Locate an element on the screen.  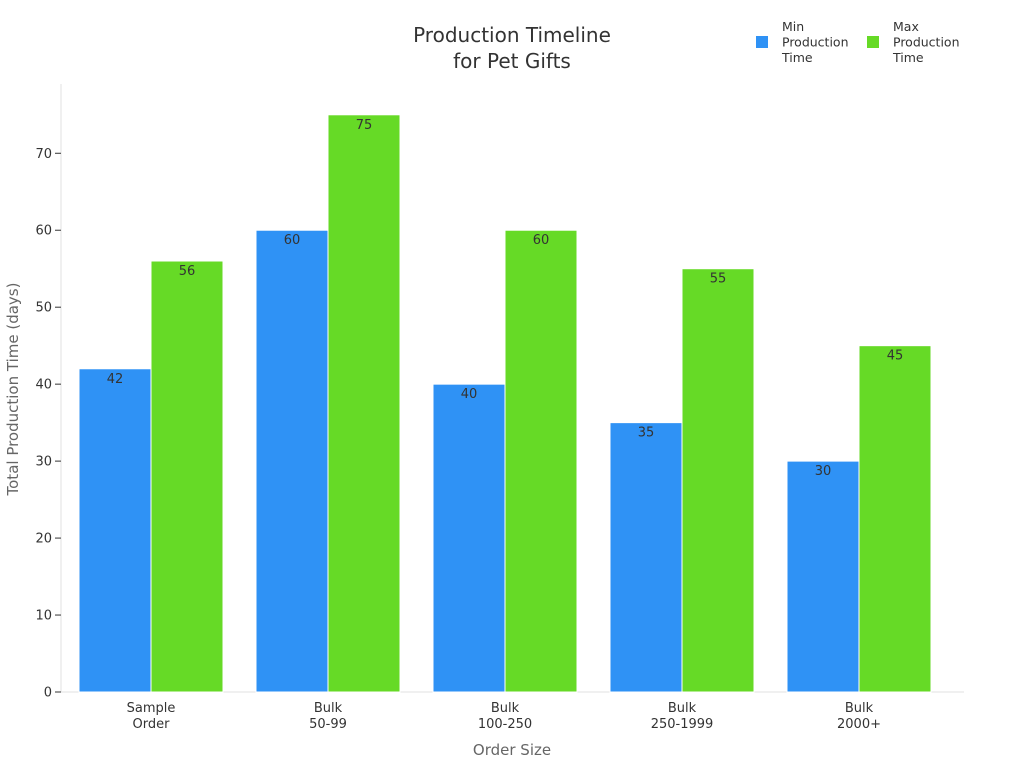
chart-title-text-line: for Pet Gifts is located at coordinates (512, 61).